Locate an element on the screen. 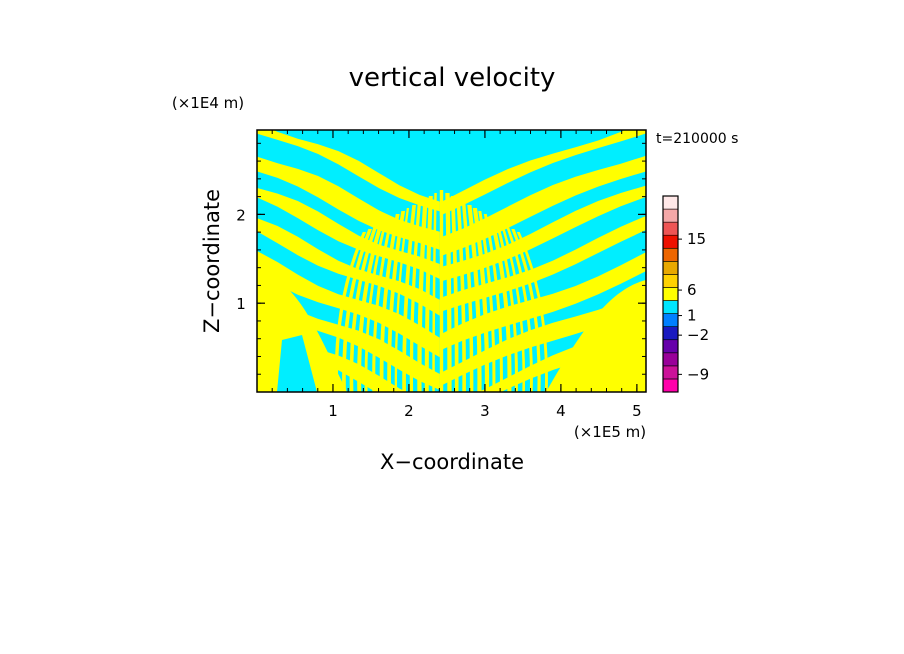 This screenshot has height=654, width=904. field-patch is located at coordinates (297, 363).